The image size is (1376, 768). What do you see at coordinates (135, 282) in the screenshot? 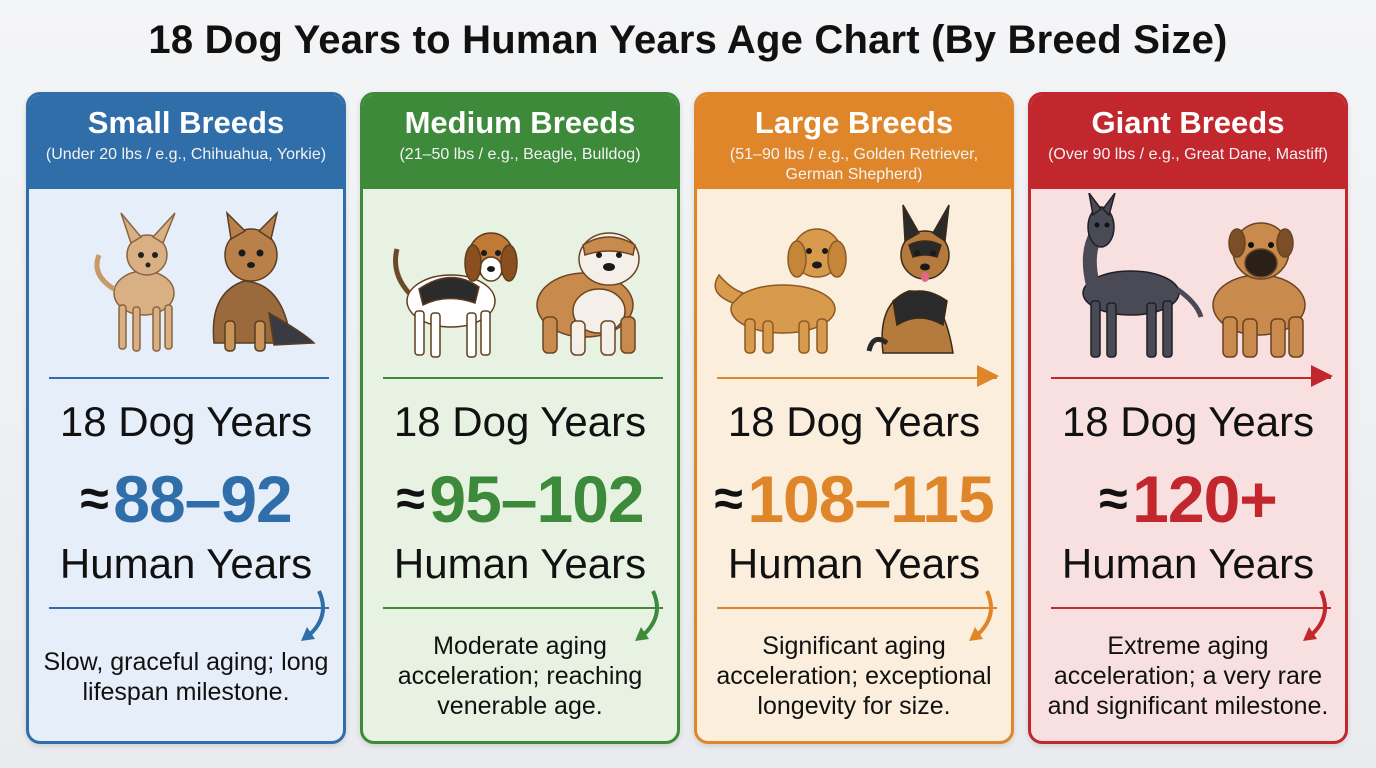
I see `chihuahua-icon` at bounding box center [135, 282].